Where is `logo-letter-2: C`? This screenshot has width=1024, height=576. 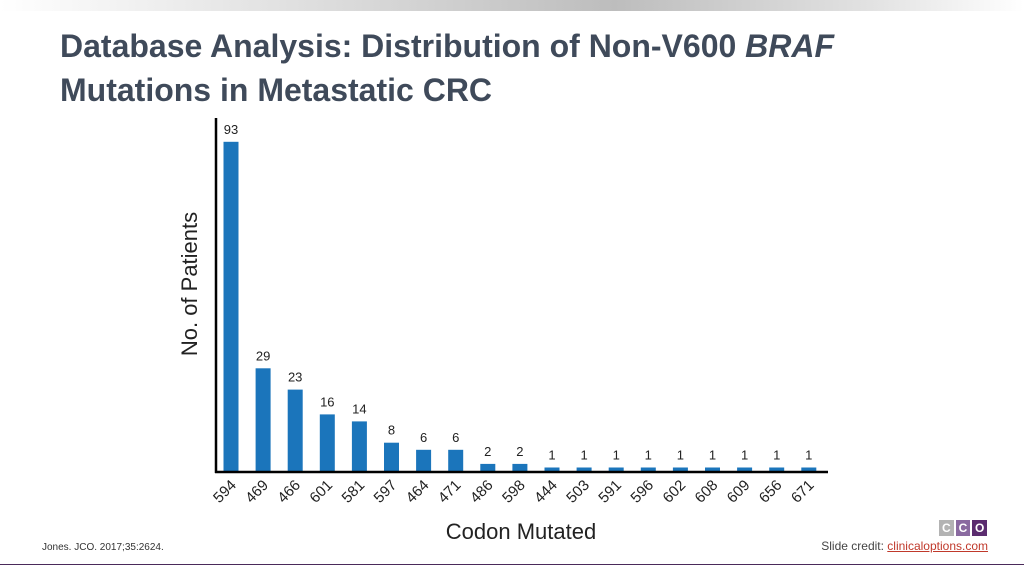
logo-letter-2: C is located at coordinates (963, 528).